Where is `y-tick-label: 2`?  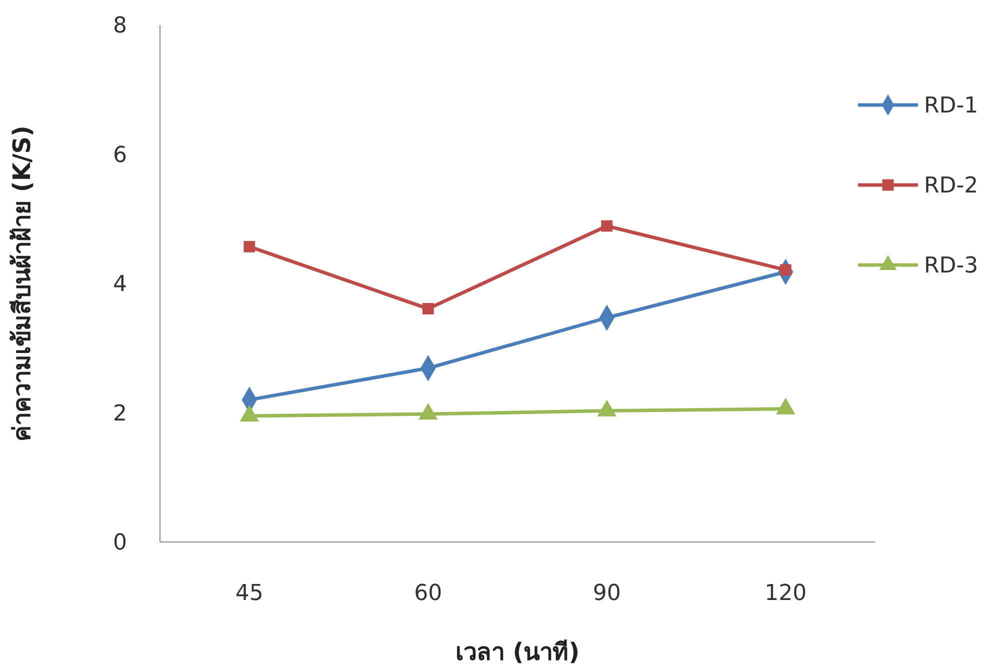 y-tick-label: 2 is located at coordinates (120, 413).